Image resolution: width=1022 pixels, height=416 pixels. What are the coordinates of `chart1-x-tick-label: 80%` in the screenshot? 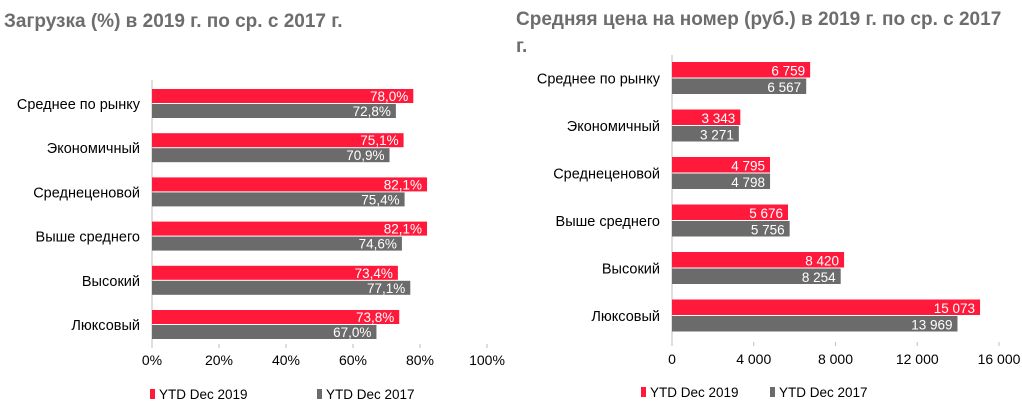 It's located at (420, 360).